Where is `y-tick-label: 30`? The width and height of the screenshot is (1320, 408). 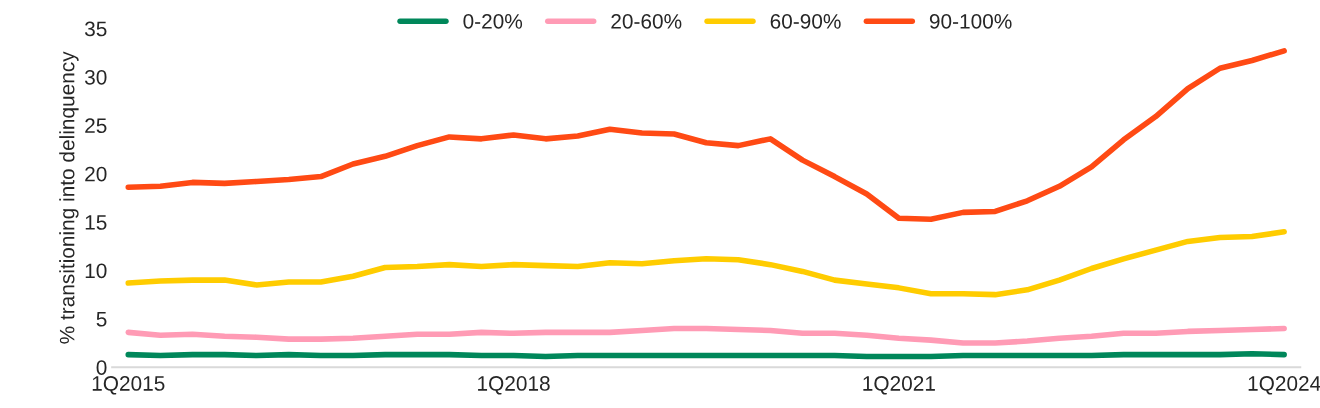
y-tick-label: 30 is located at coordinates (95, 77).